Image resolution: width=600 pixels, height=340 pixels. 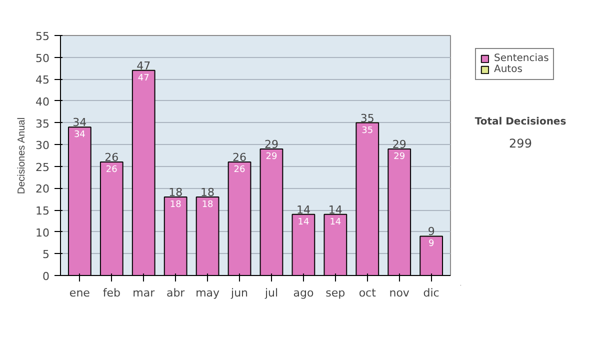 I want to click on x-tick-label: sep, so click(x=336, y=293).